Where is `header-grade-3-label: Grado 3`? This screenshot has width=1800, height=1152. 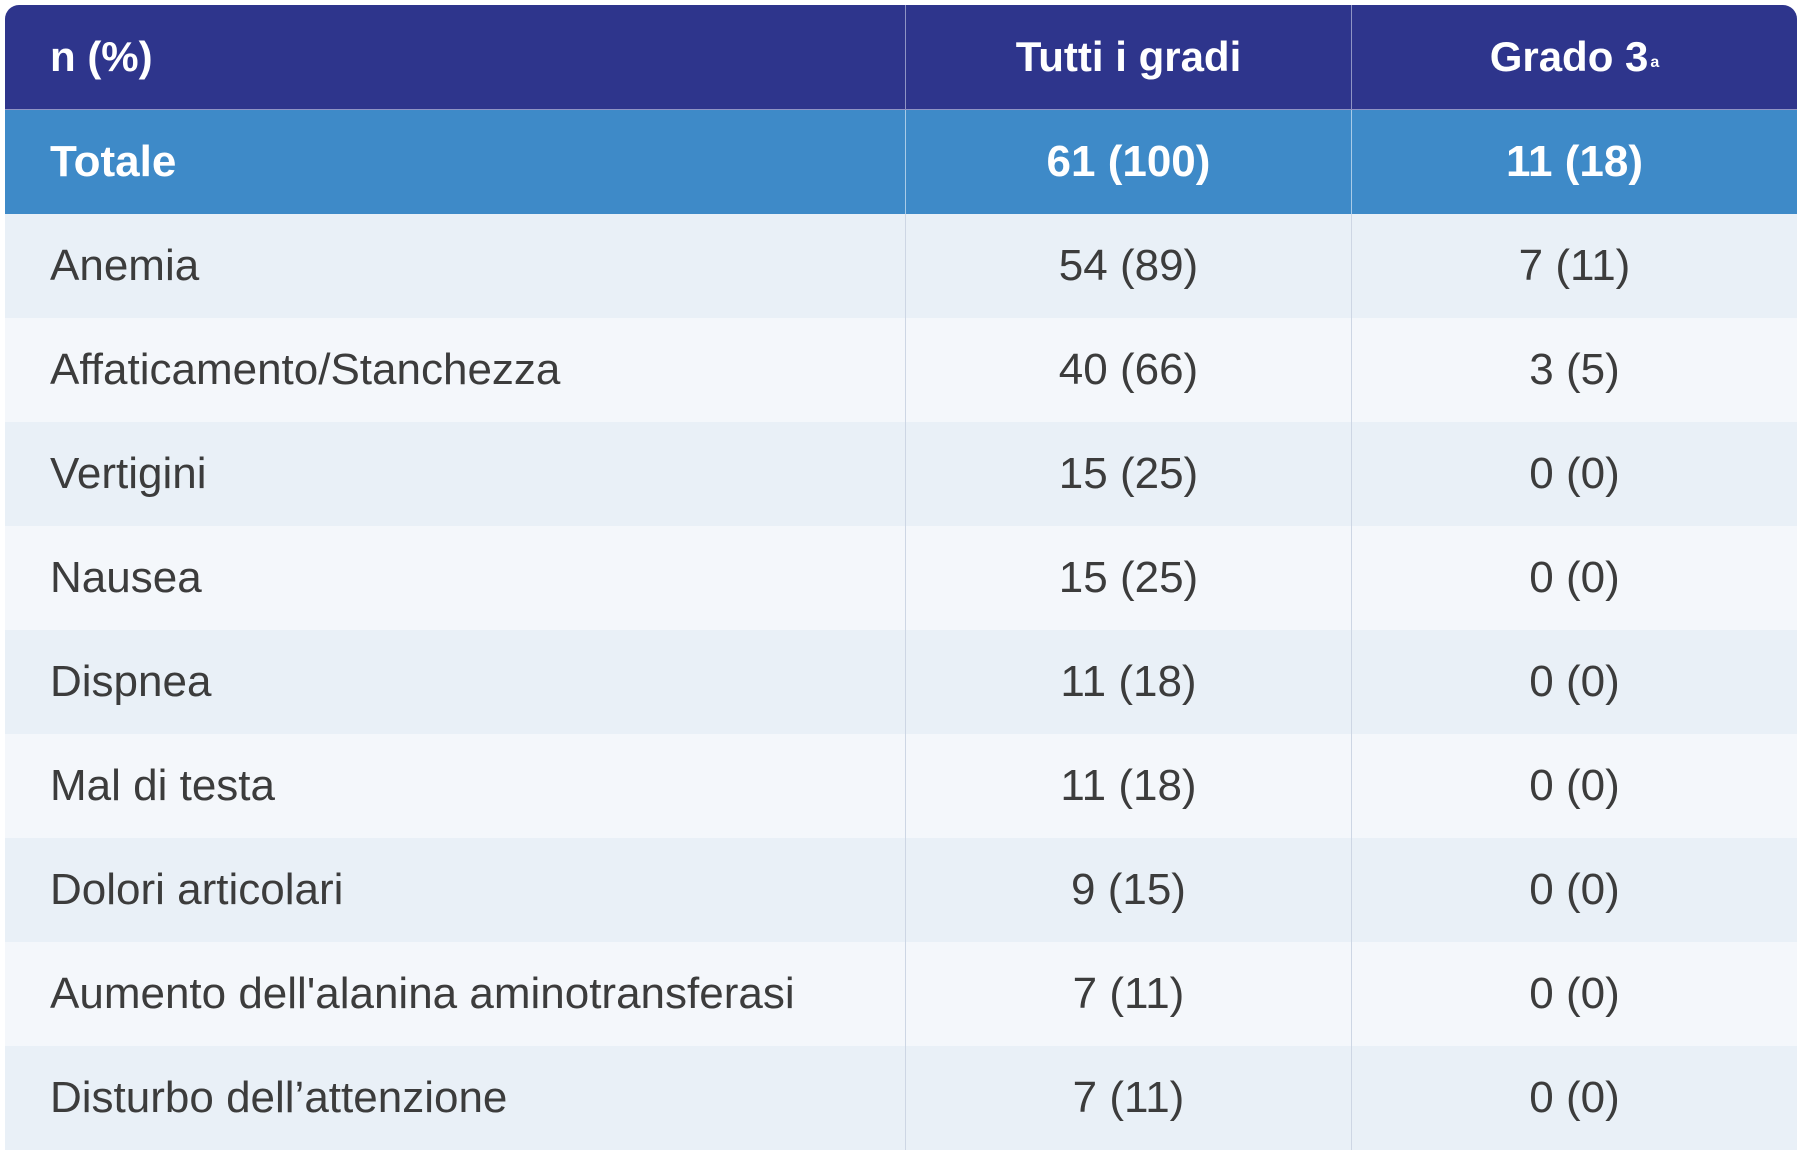 header-grade-3-label: Grado 3 is located at coordinates (1569, 56).